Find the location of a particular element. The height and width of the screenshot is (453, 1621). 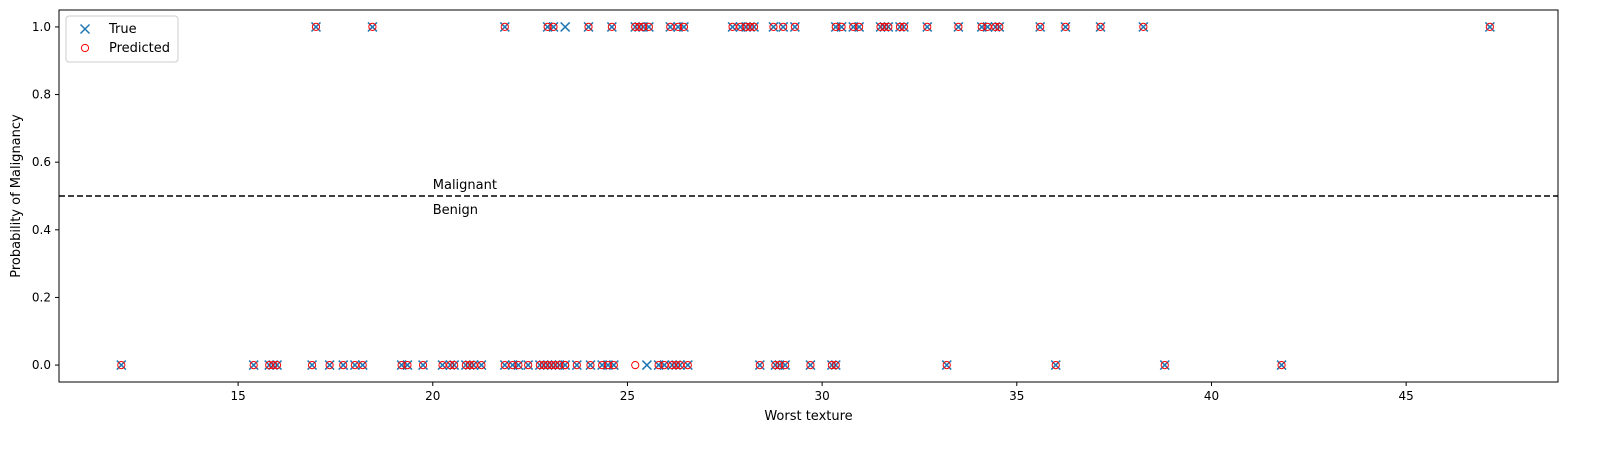

true-point-66-stroke-b is located at coordinates (528, 365).